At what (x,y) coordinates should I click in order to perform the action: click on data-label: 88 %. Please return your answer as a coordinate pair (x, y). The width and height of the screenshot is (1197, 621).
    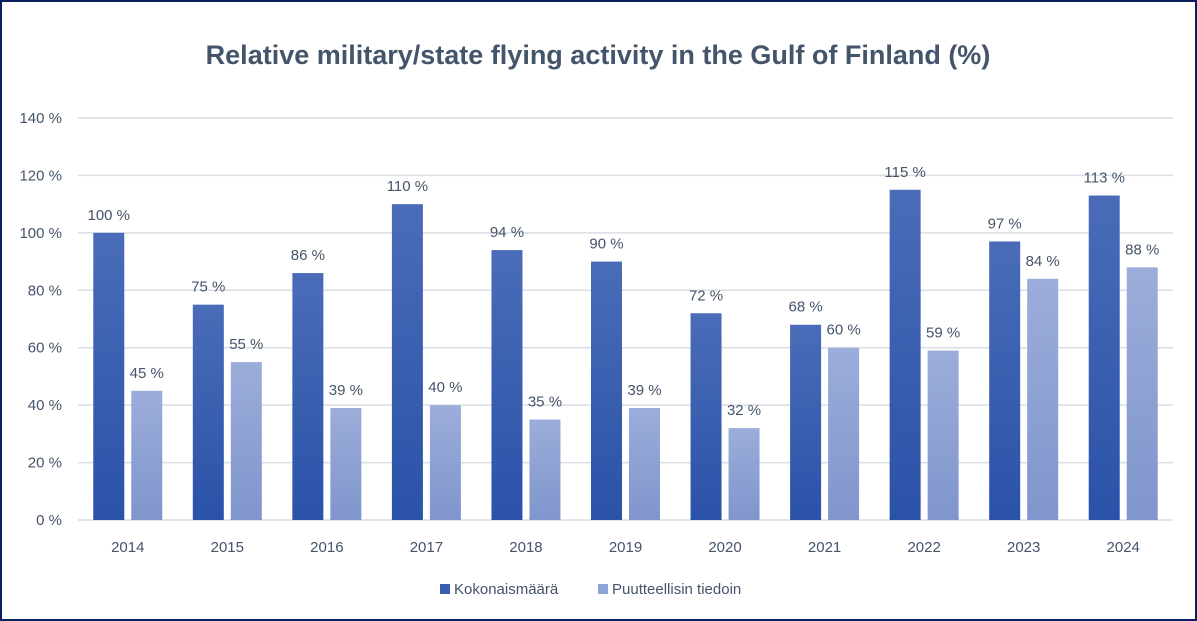
    Looking at the image, I should click on (1142, 249).